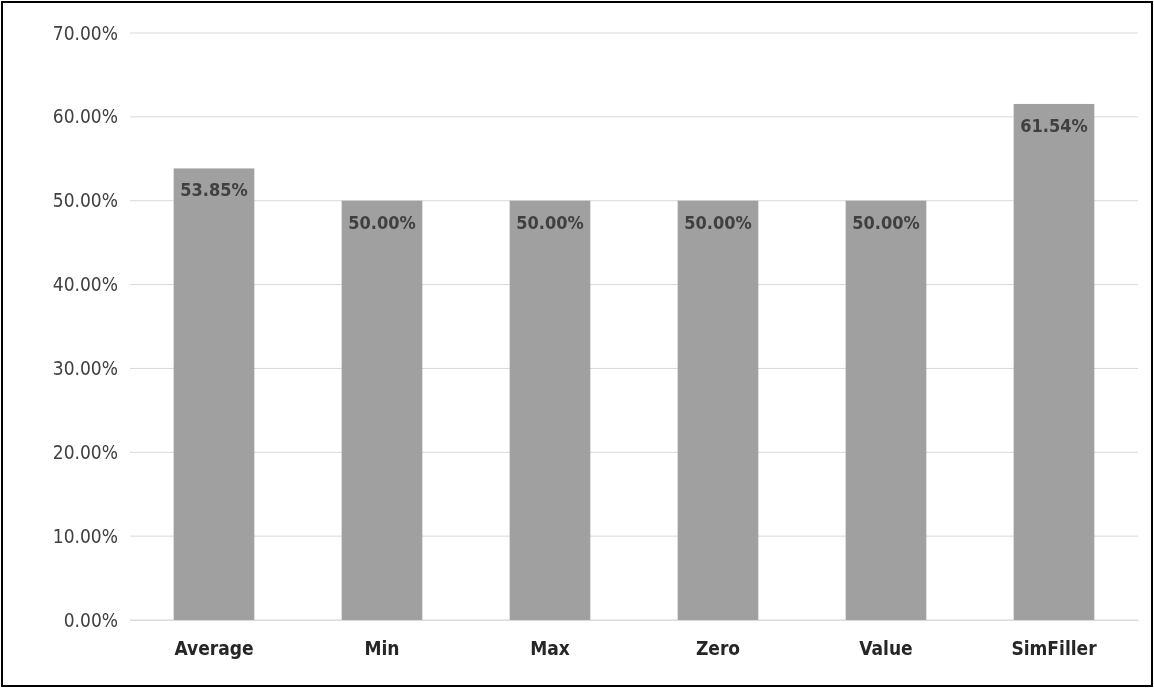 The image size is (1154, 688). I want to click on y-tick-label: 0.00%, so click(90, 619).